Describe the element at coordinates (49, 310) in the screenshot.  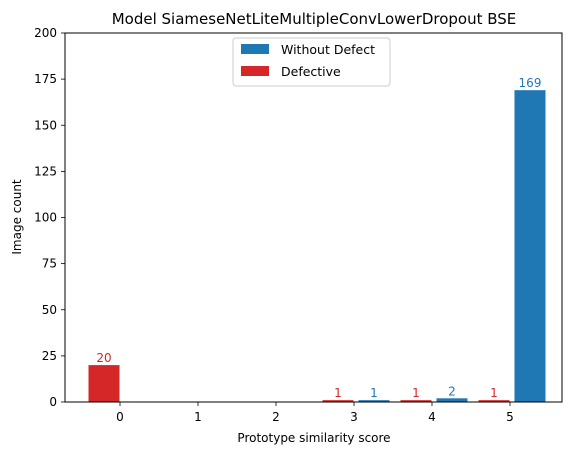
I see `y-tick-label-2: 50` at that location.